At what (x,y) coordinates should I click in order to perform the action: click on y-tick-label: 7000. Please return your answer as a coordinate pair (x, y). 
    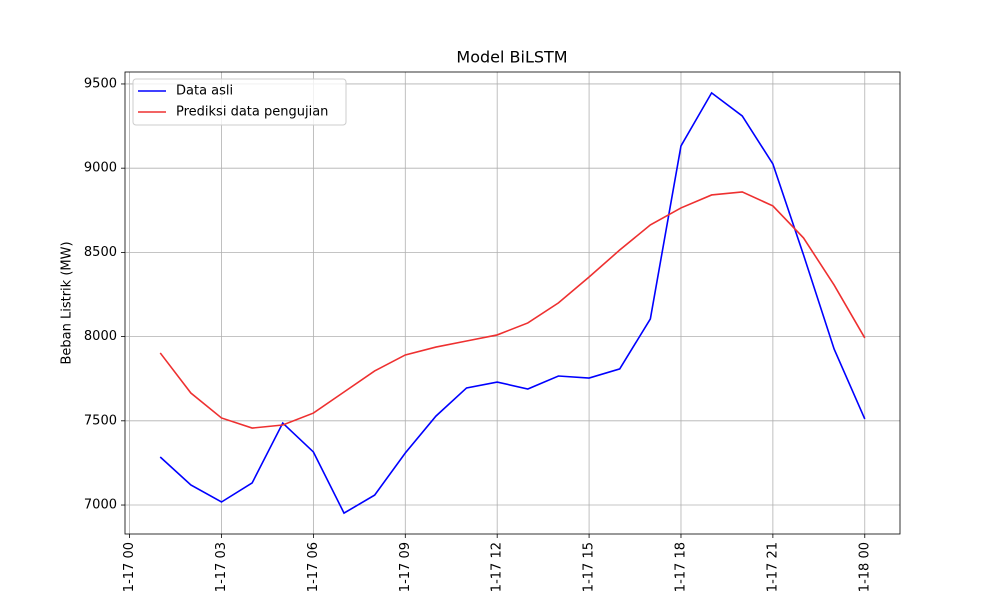
    Looking at the image, I should click on (100, 505).